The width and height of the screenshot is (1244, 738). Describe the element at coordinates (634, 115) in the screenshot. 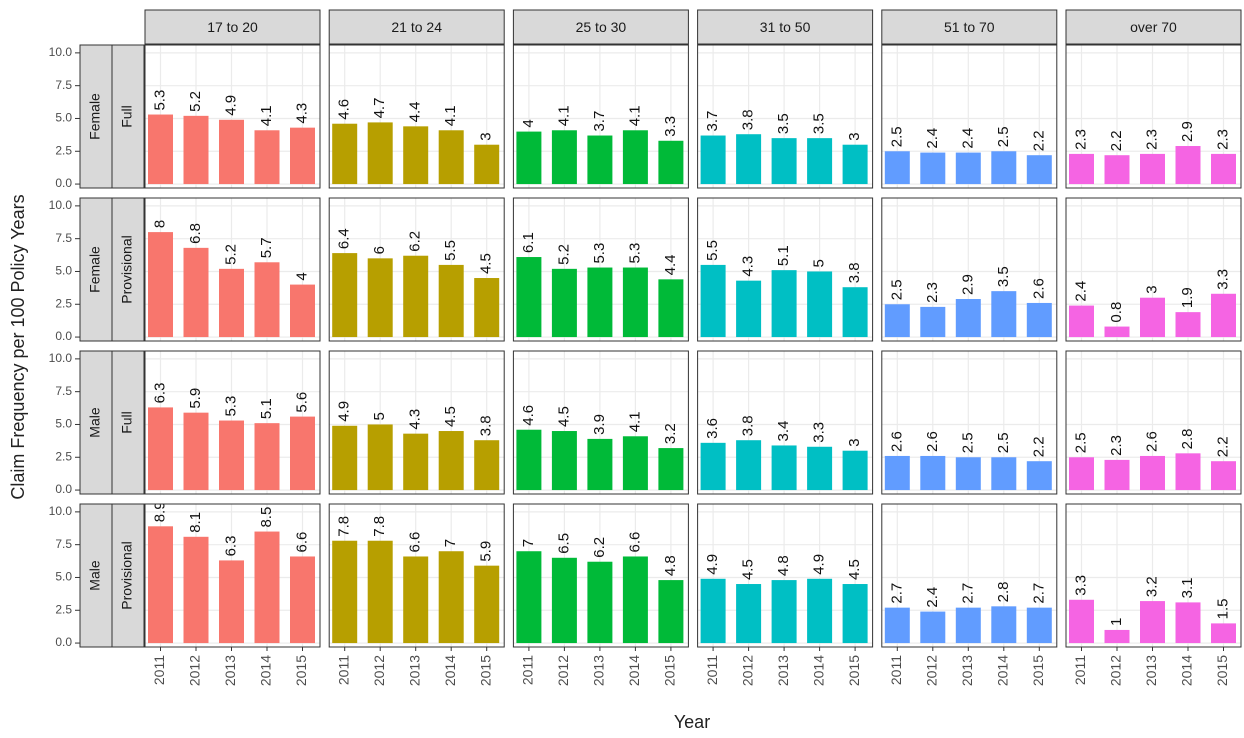

I see `value-label: 4.1` at that location.